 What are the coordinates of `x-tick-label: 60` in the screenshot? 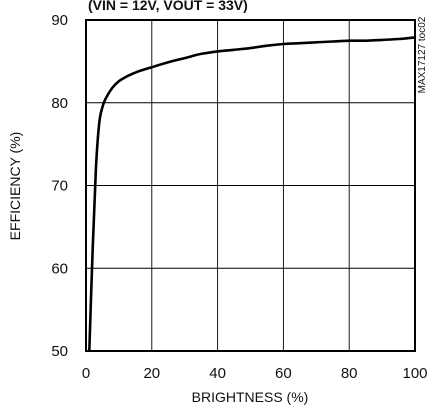 It's located at (283, 373).